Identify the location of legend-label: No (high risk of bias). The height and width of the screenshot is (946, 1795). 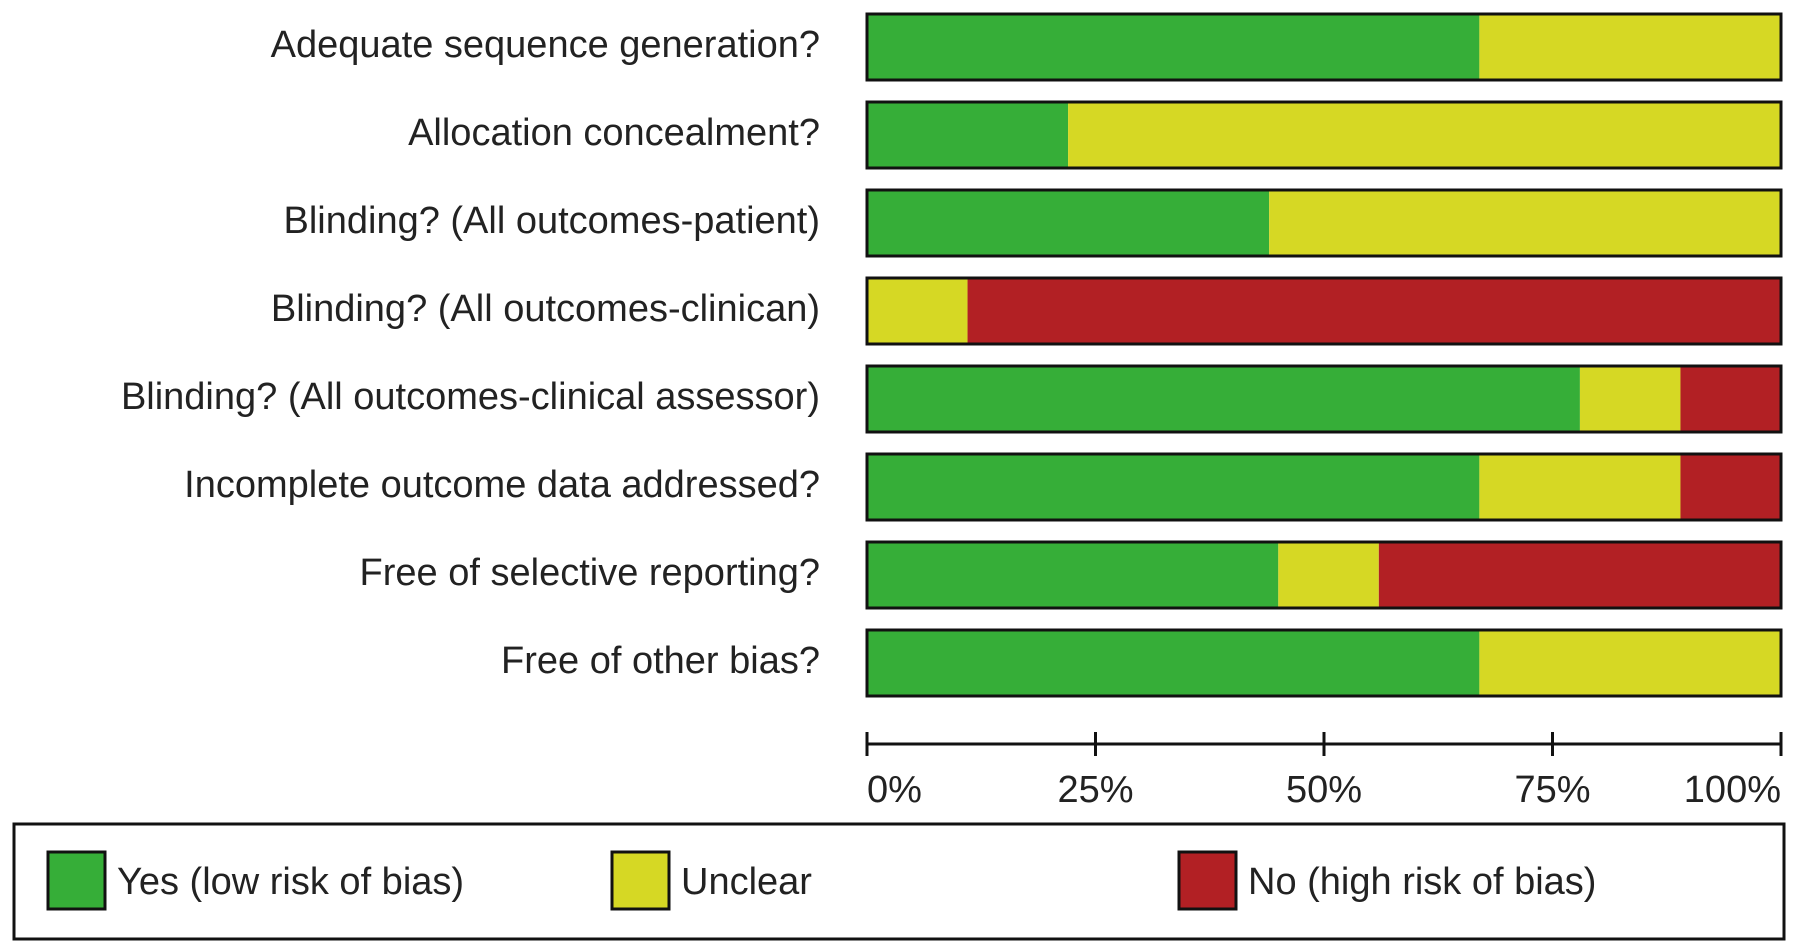
(1422, 882).